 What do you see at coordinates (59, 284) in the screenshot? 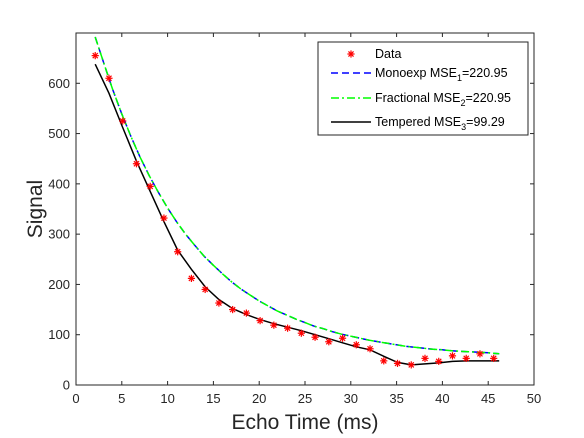
I see `y-tick-label: 200` at bounding box center [59, 284].